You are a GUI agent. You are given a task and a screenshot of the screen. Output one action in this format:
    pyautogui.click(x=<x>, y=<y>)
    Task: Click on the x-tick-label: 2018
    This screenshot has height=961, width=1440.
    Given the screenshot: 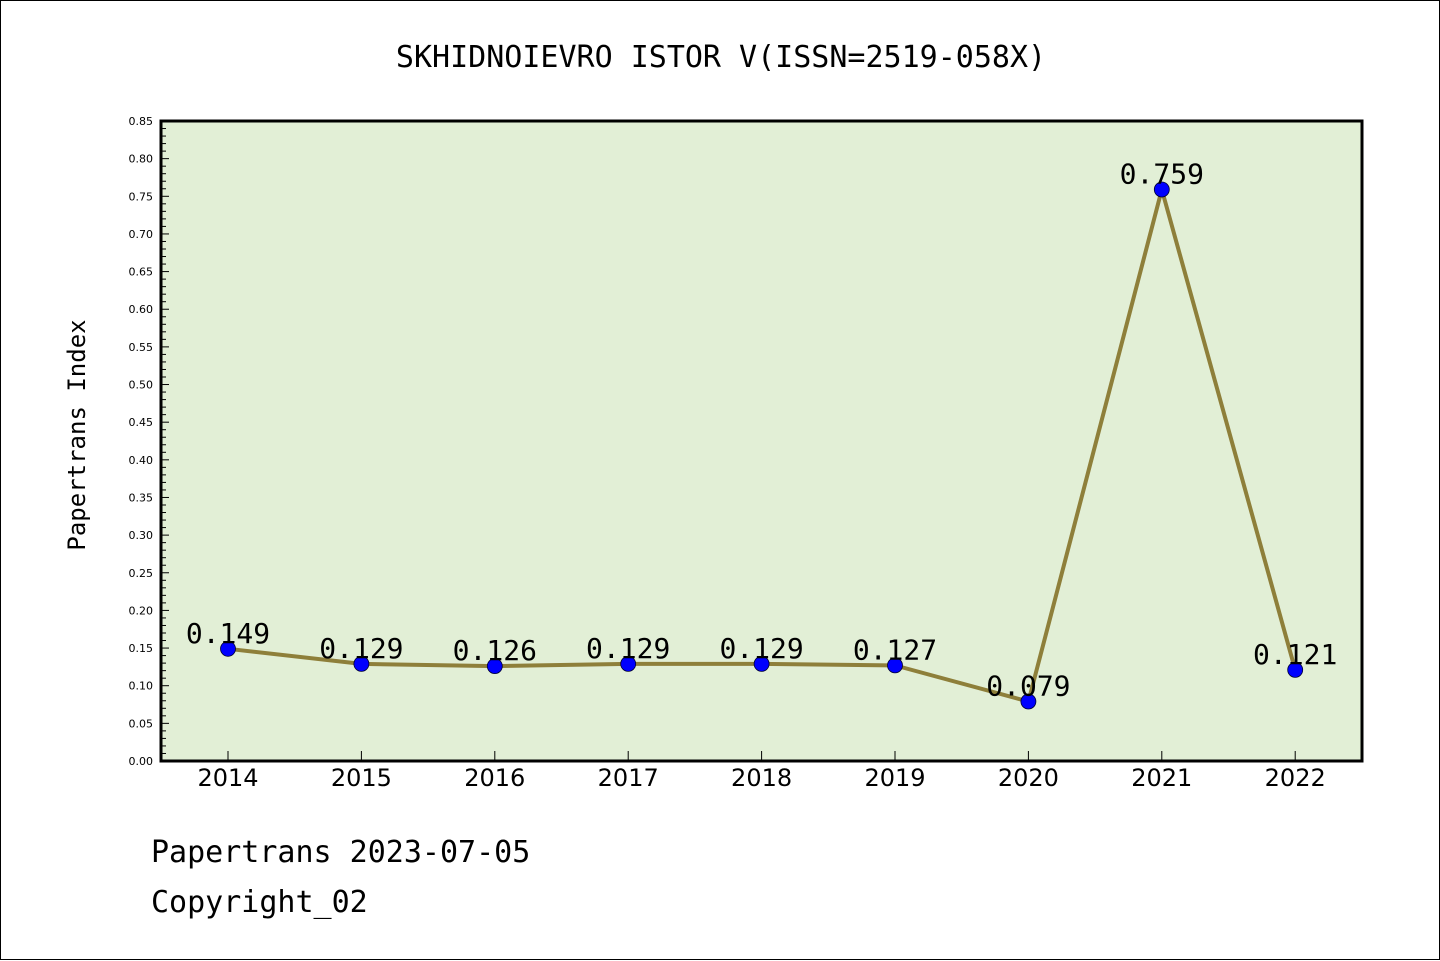 What is the action you would take?
    pyautogui.click(x=761, y=778)
    